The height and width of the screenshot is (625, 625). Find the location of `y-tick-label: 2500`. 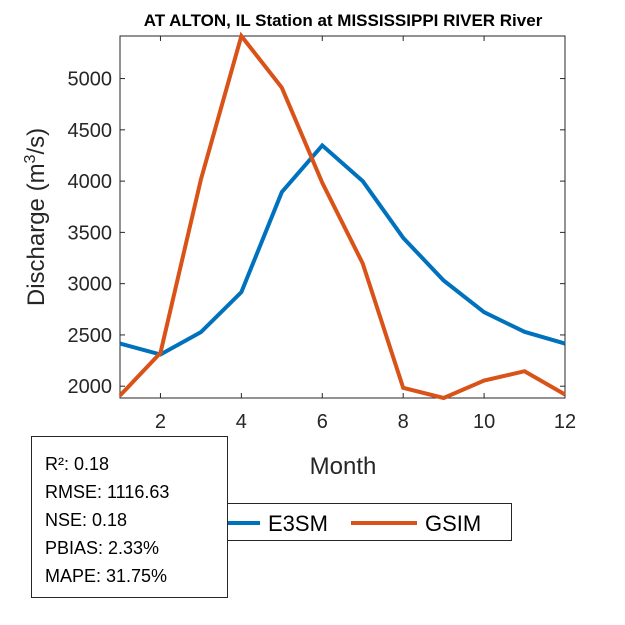

y-tick-label: 2500 is located at coordinates (90, 336).